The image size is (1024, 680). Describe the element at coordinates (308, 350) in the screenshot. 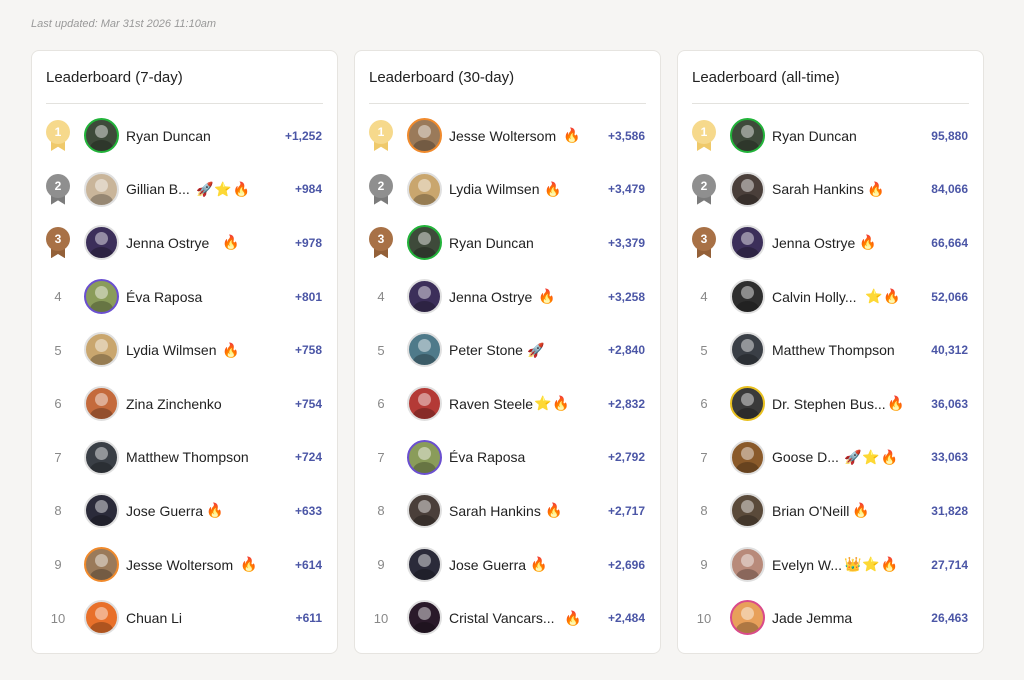

I see `score-value: +758` at that location.